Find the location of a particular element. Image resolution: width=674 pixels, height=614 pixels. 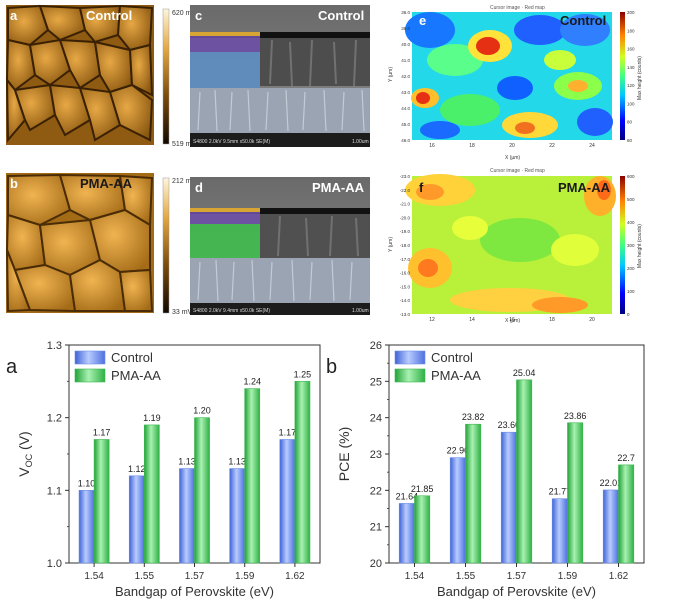

x-tick-label: 20 is located at coordinates (512, 146).